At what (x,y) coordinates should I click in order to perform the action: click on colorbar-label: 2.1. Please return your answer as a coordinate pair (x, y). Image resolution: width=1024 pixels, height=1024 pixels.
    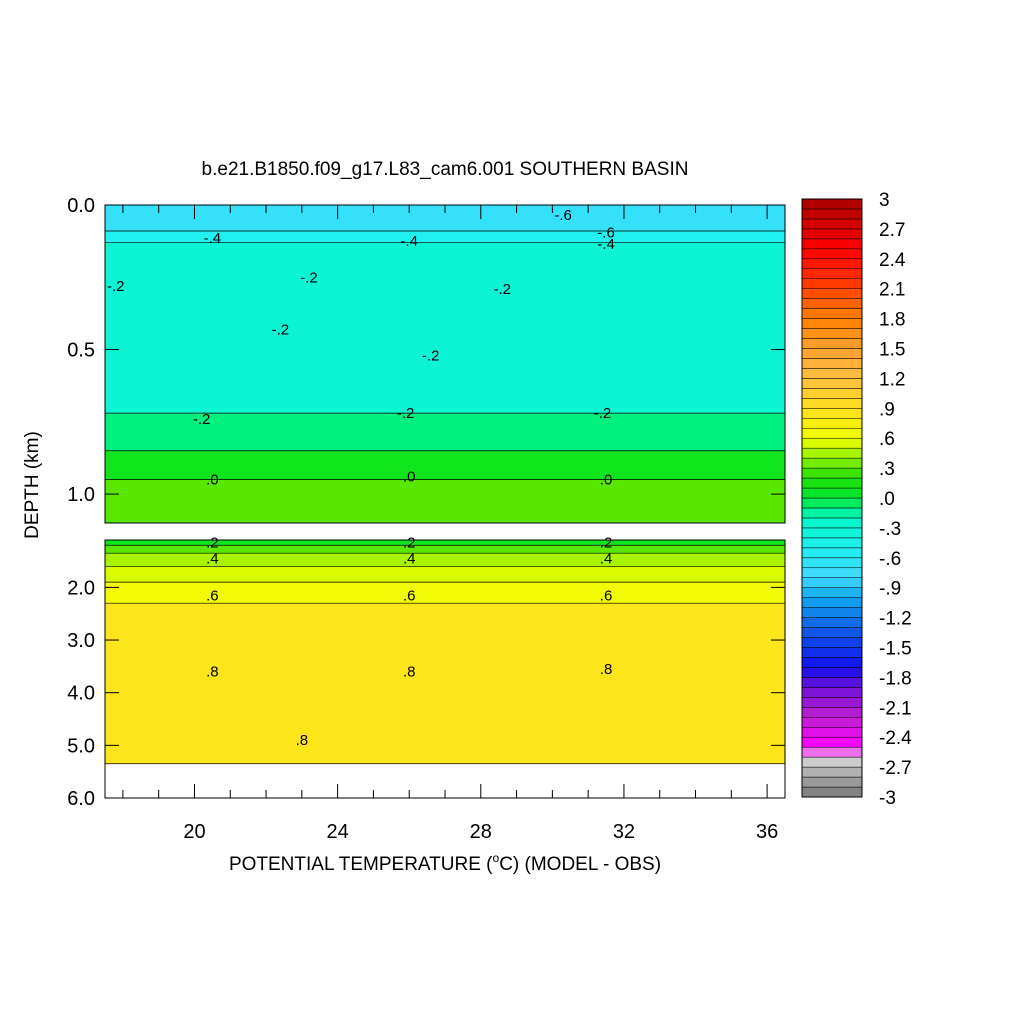
    Looking at the image, I should click on (892, 290).